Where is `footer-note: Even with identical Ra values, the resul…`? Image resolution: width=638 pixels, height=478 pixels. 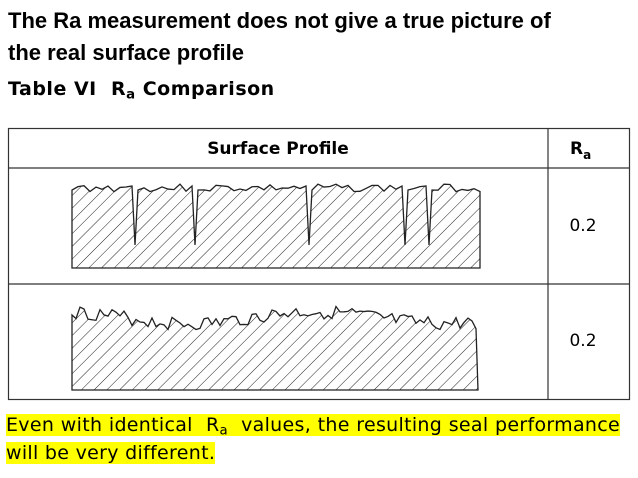
footer-note: Even with identical Ra values, the resul… is located at coordinates (313, 439).